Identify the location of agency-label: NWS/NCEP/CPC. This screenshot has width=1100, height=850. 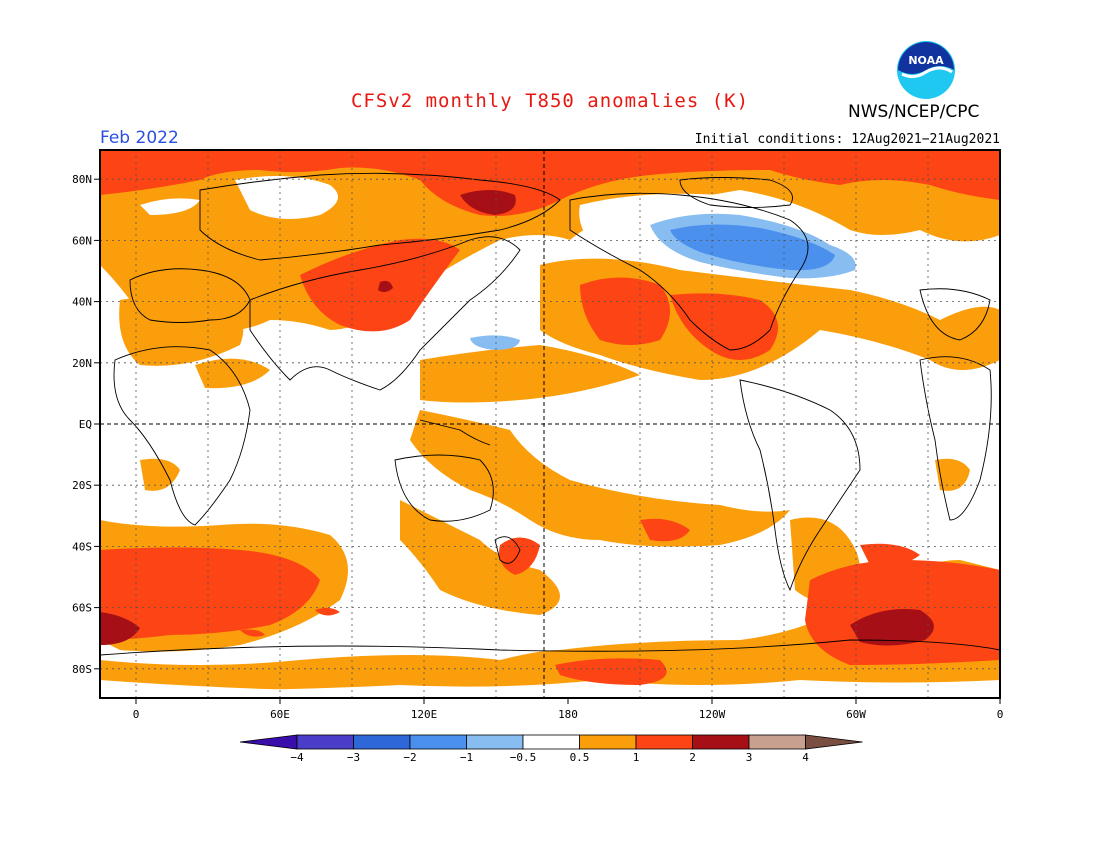
(914, 112).